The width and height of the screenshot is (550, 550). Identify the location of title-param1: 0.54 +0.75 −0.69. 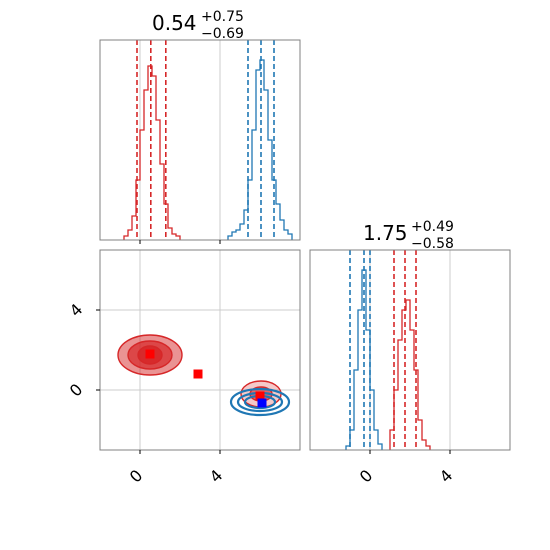
(198, 25).